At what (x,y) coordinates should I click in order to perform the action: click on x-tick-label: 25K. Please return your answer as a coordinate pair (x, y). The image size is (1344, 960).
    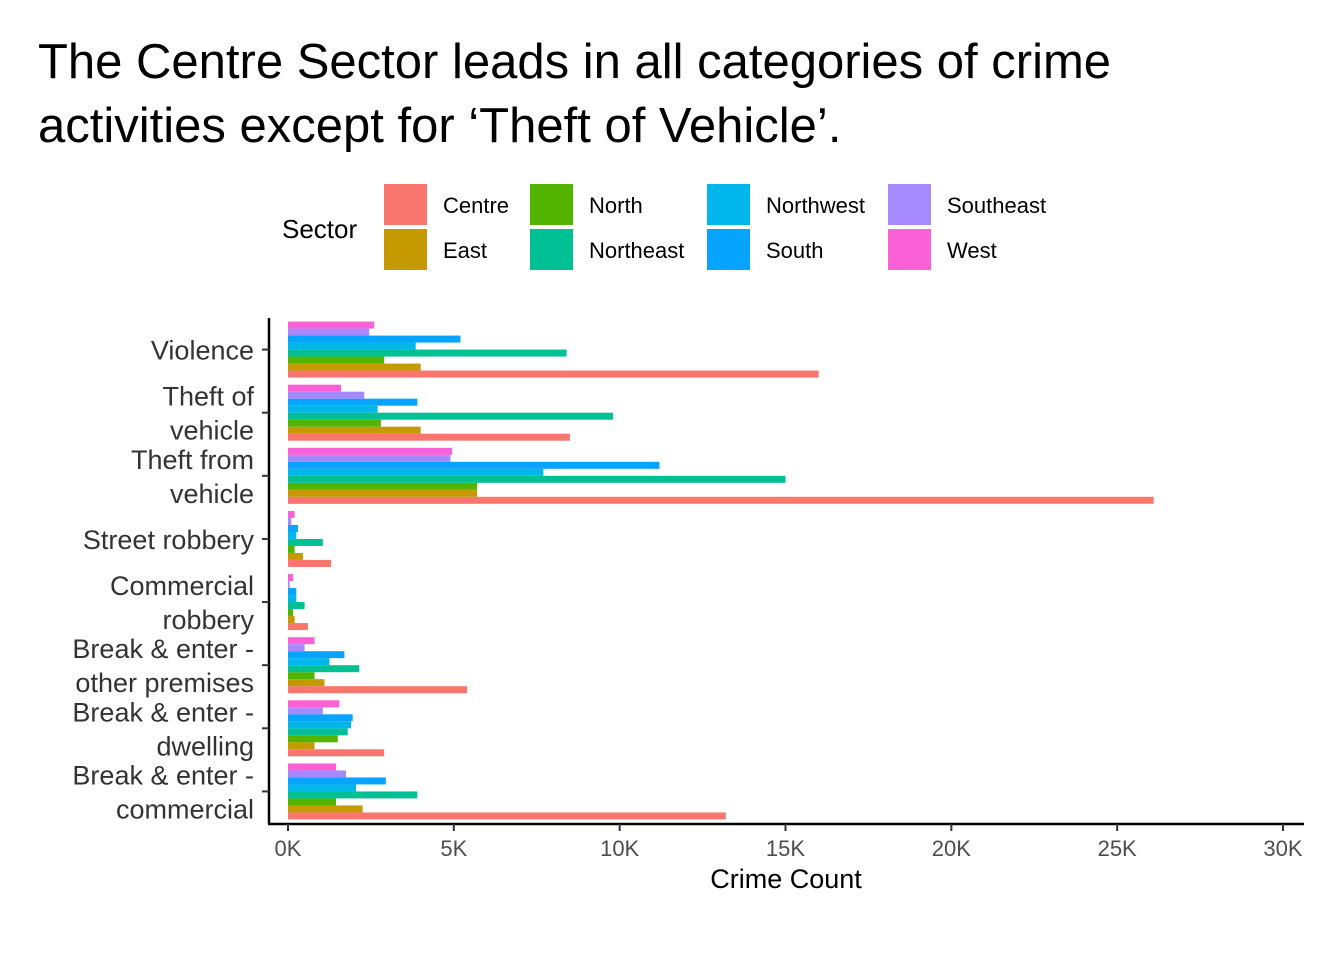
    Looking at the image, I should click on (1117, 848).